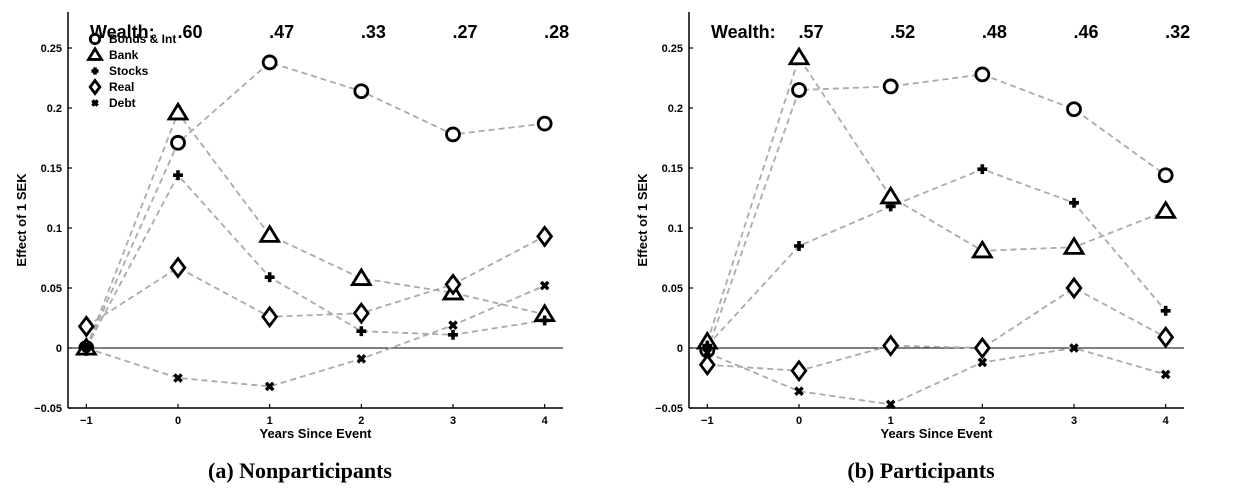 This screenshot has width=1242, height=496. What do you see at coordinates (373, 32) in the screenshot?
I see `wealth-value: .33` at bounding box center [373, 32].